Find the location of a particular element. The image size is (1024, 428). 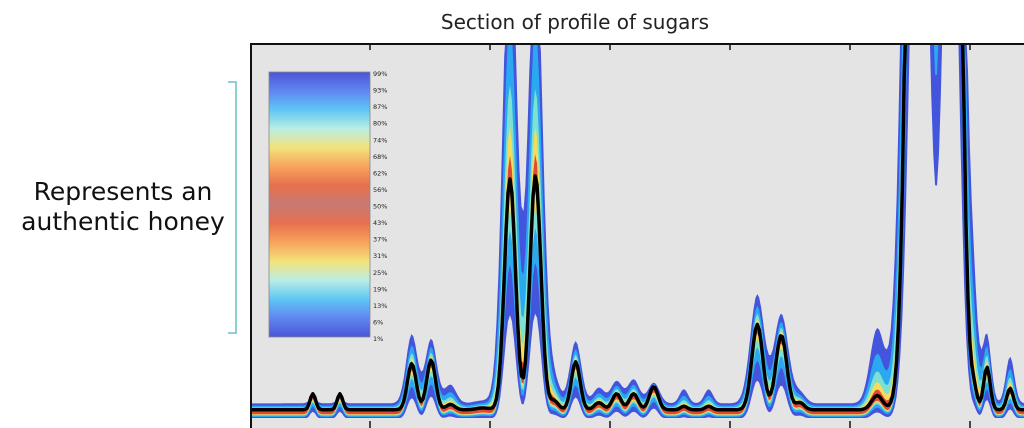

colorbar is located at coordinates (319, 204).